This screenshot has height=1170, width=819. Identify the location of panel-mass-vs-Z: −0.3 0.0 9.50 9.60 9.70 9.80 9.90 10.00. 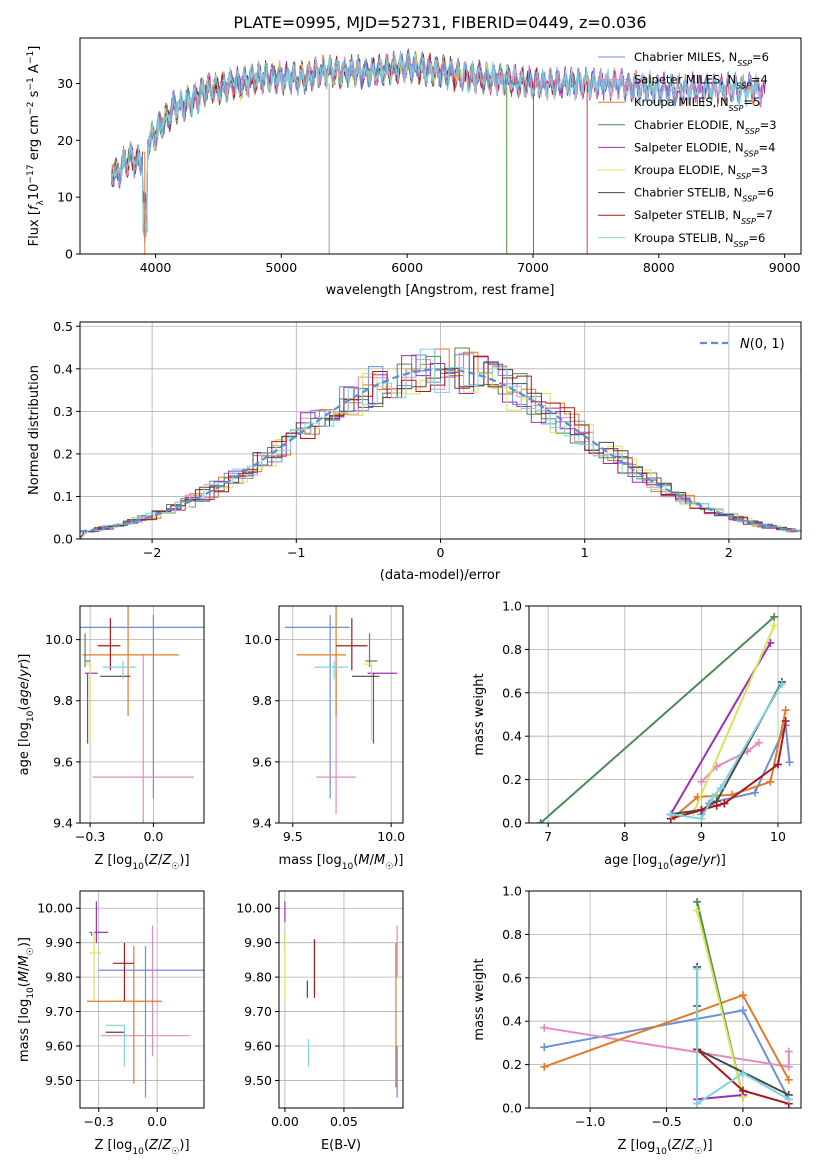
(121, 1009).